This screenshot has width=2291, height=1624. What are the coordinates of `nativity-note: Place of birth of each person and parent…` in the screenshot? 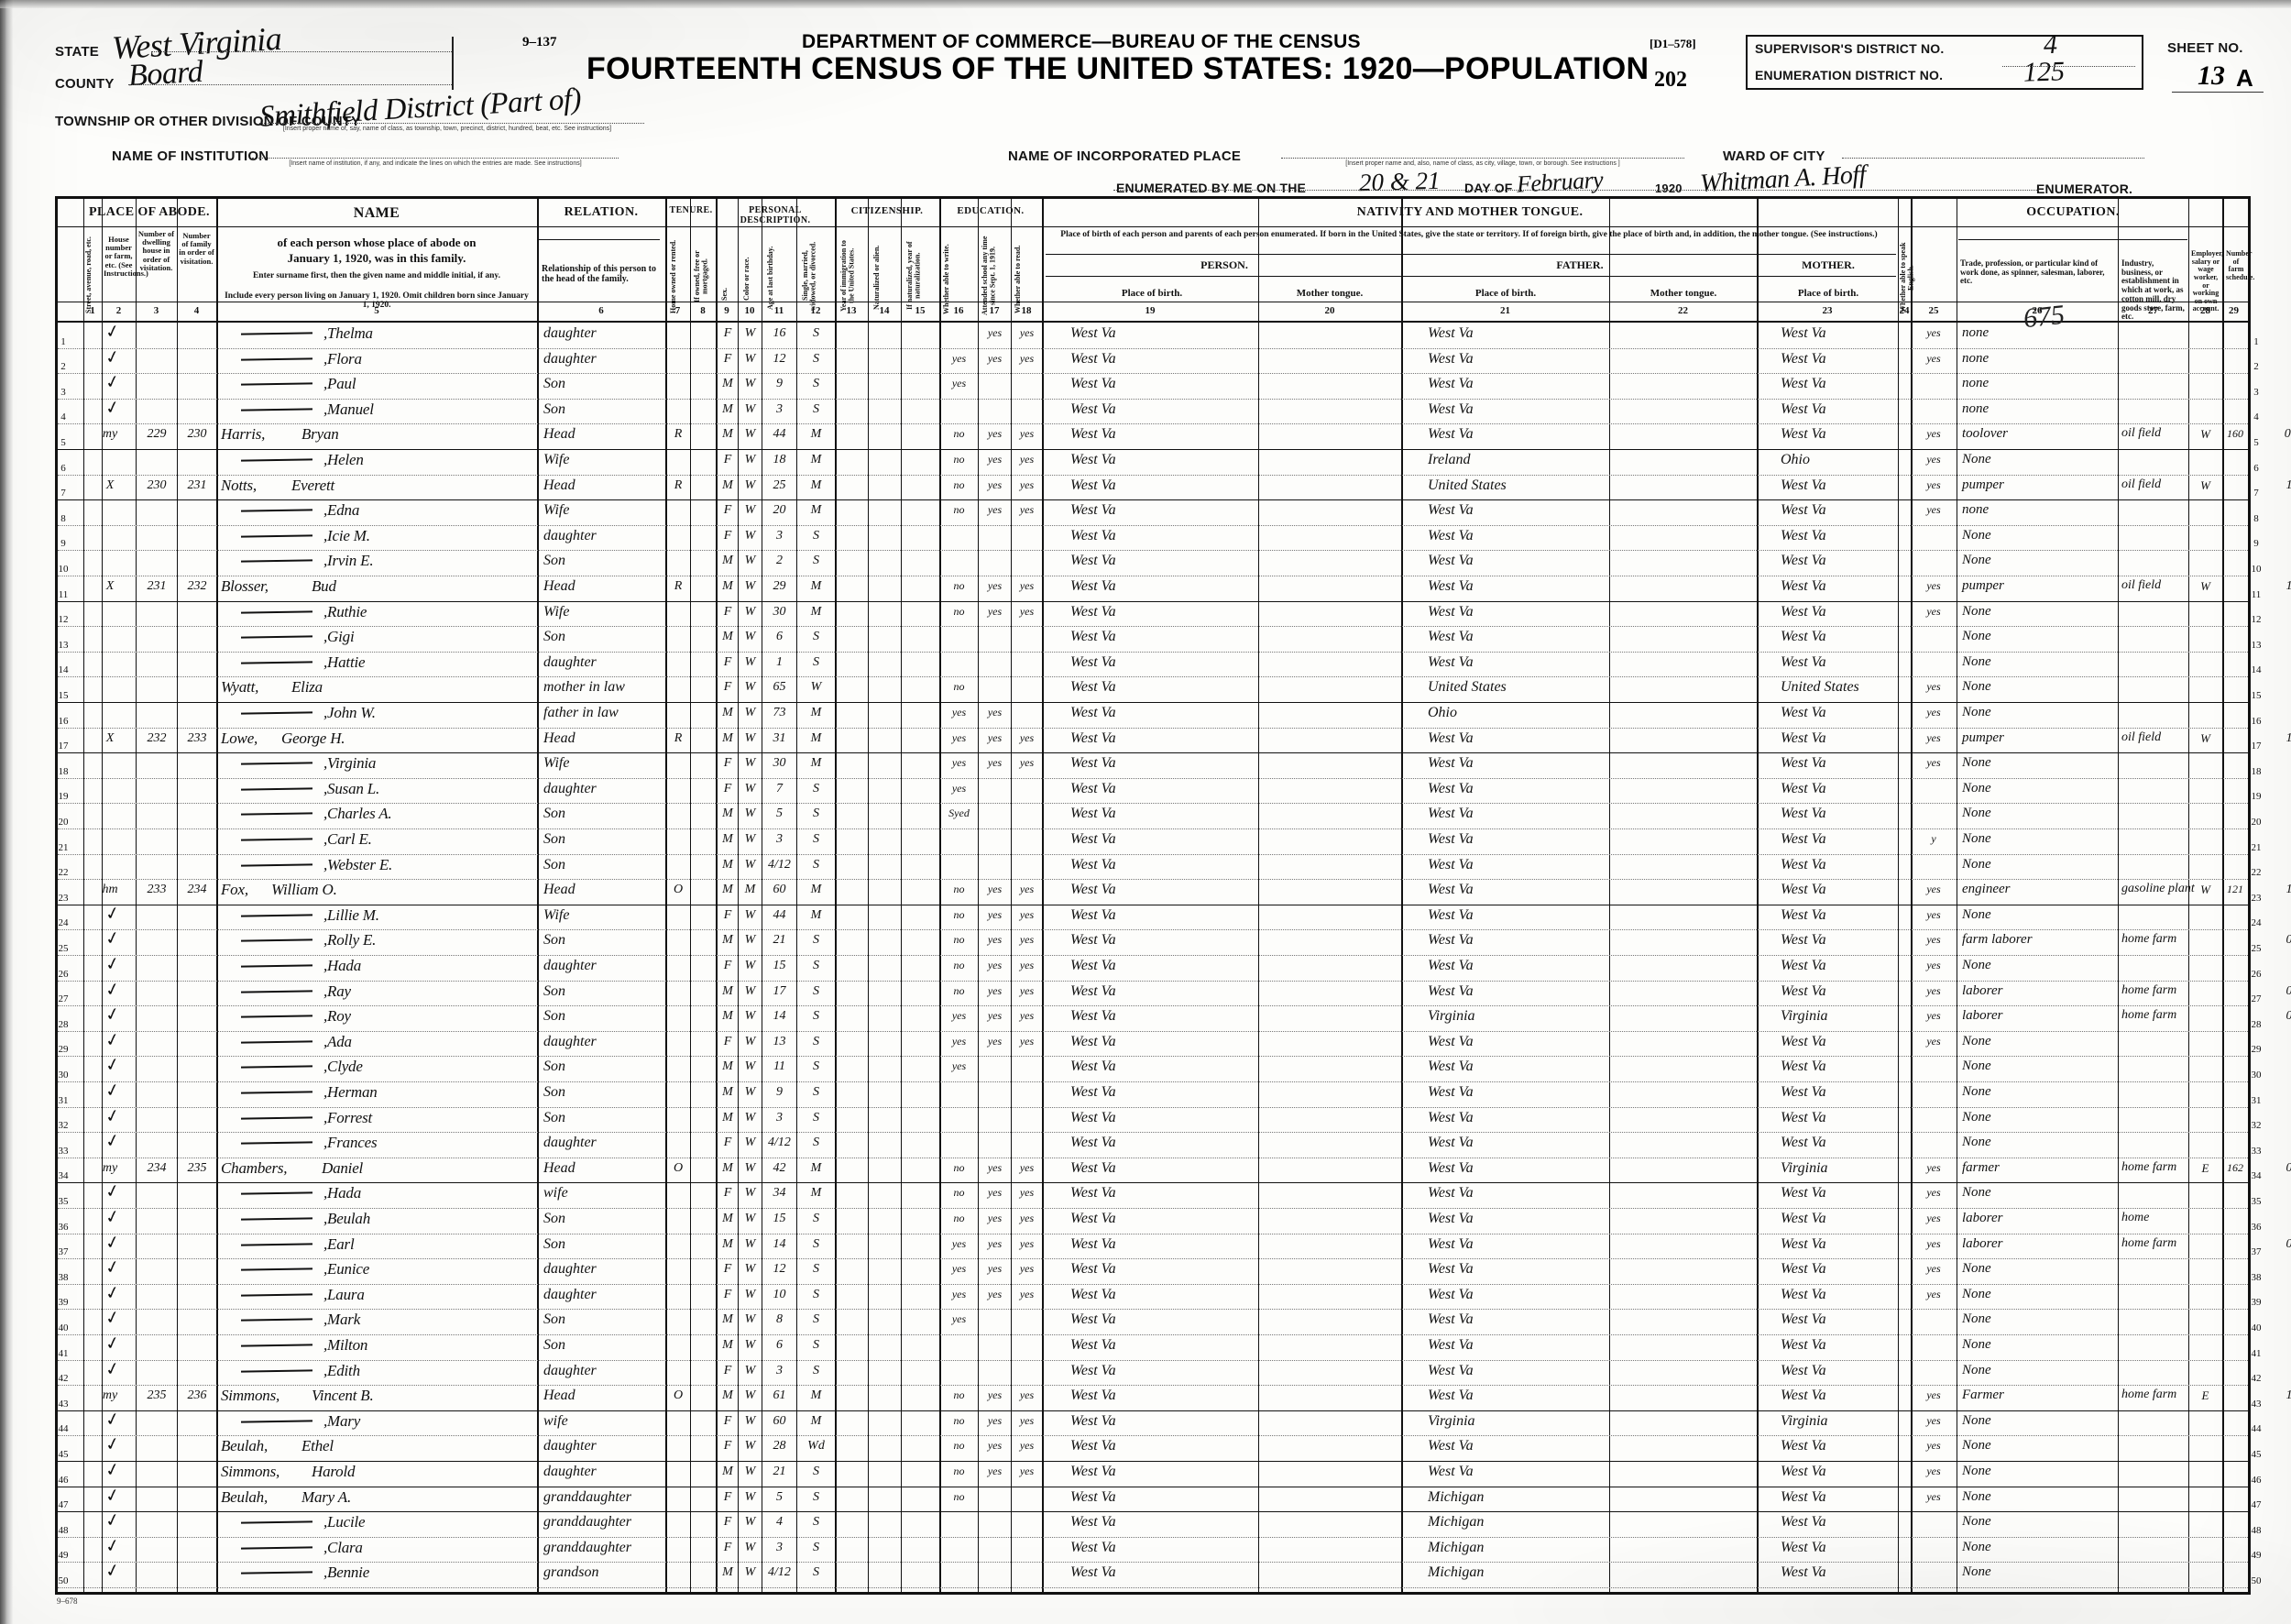 It's located at (1469, 234).